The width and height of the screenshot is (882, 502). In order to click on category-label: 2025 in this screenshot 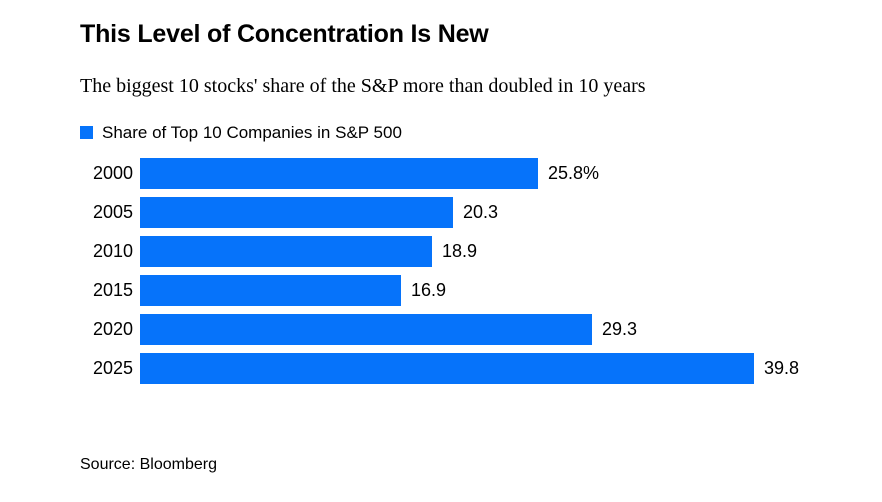, I will do `click(112, 367)`.